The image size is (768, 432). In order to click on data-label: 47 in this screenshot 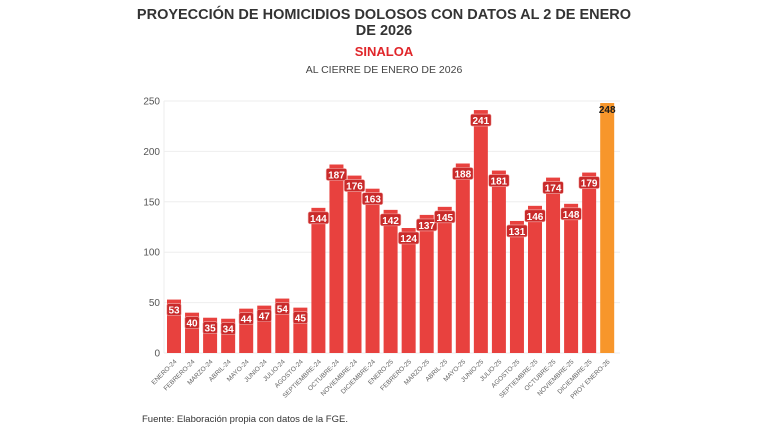, I will do `click(265, 317)`.